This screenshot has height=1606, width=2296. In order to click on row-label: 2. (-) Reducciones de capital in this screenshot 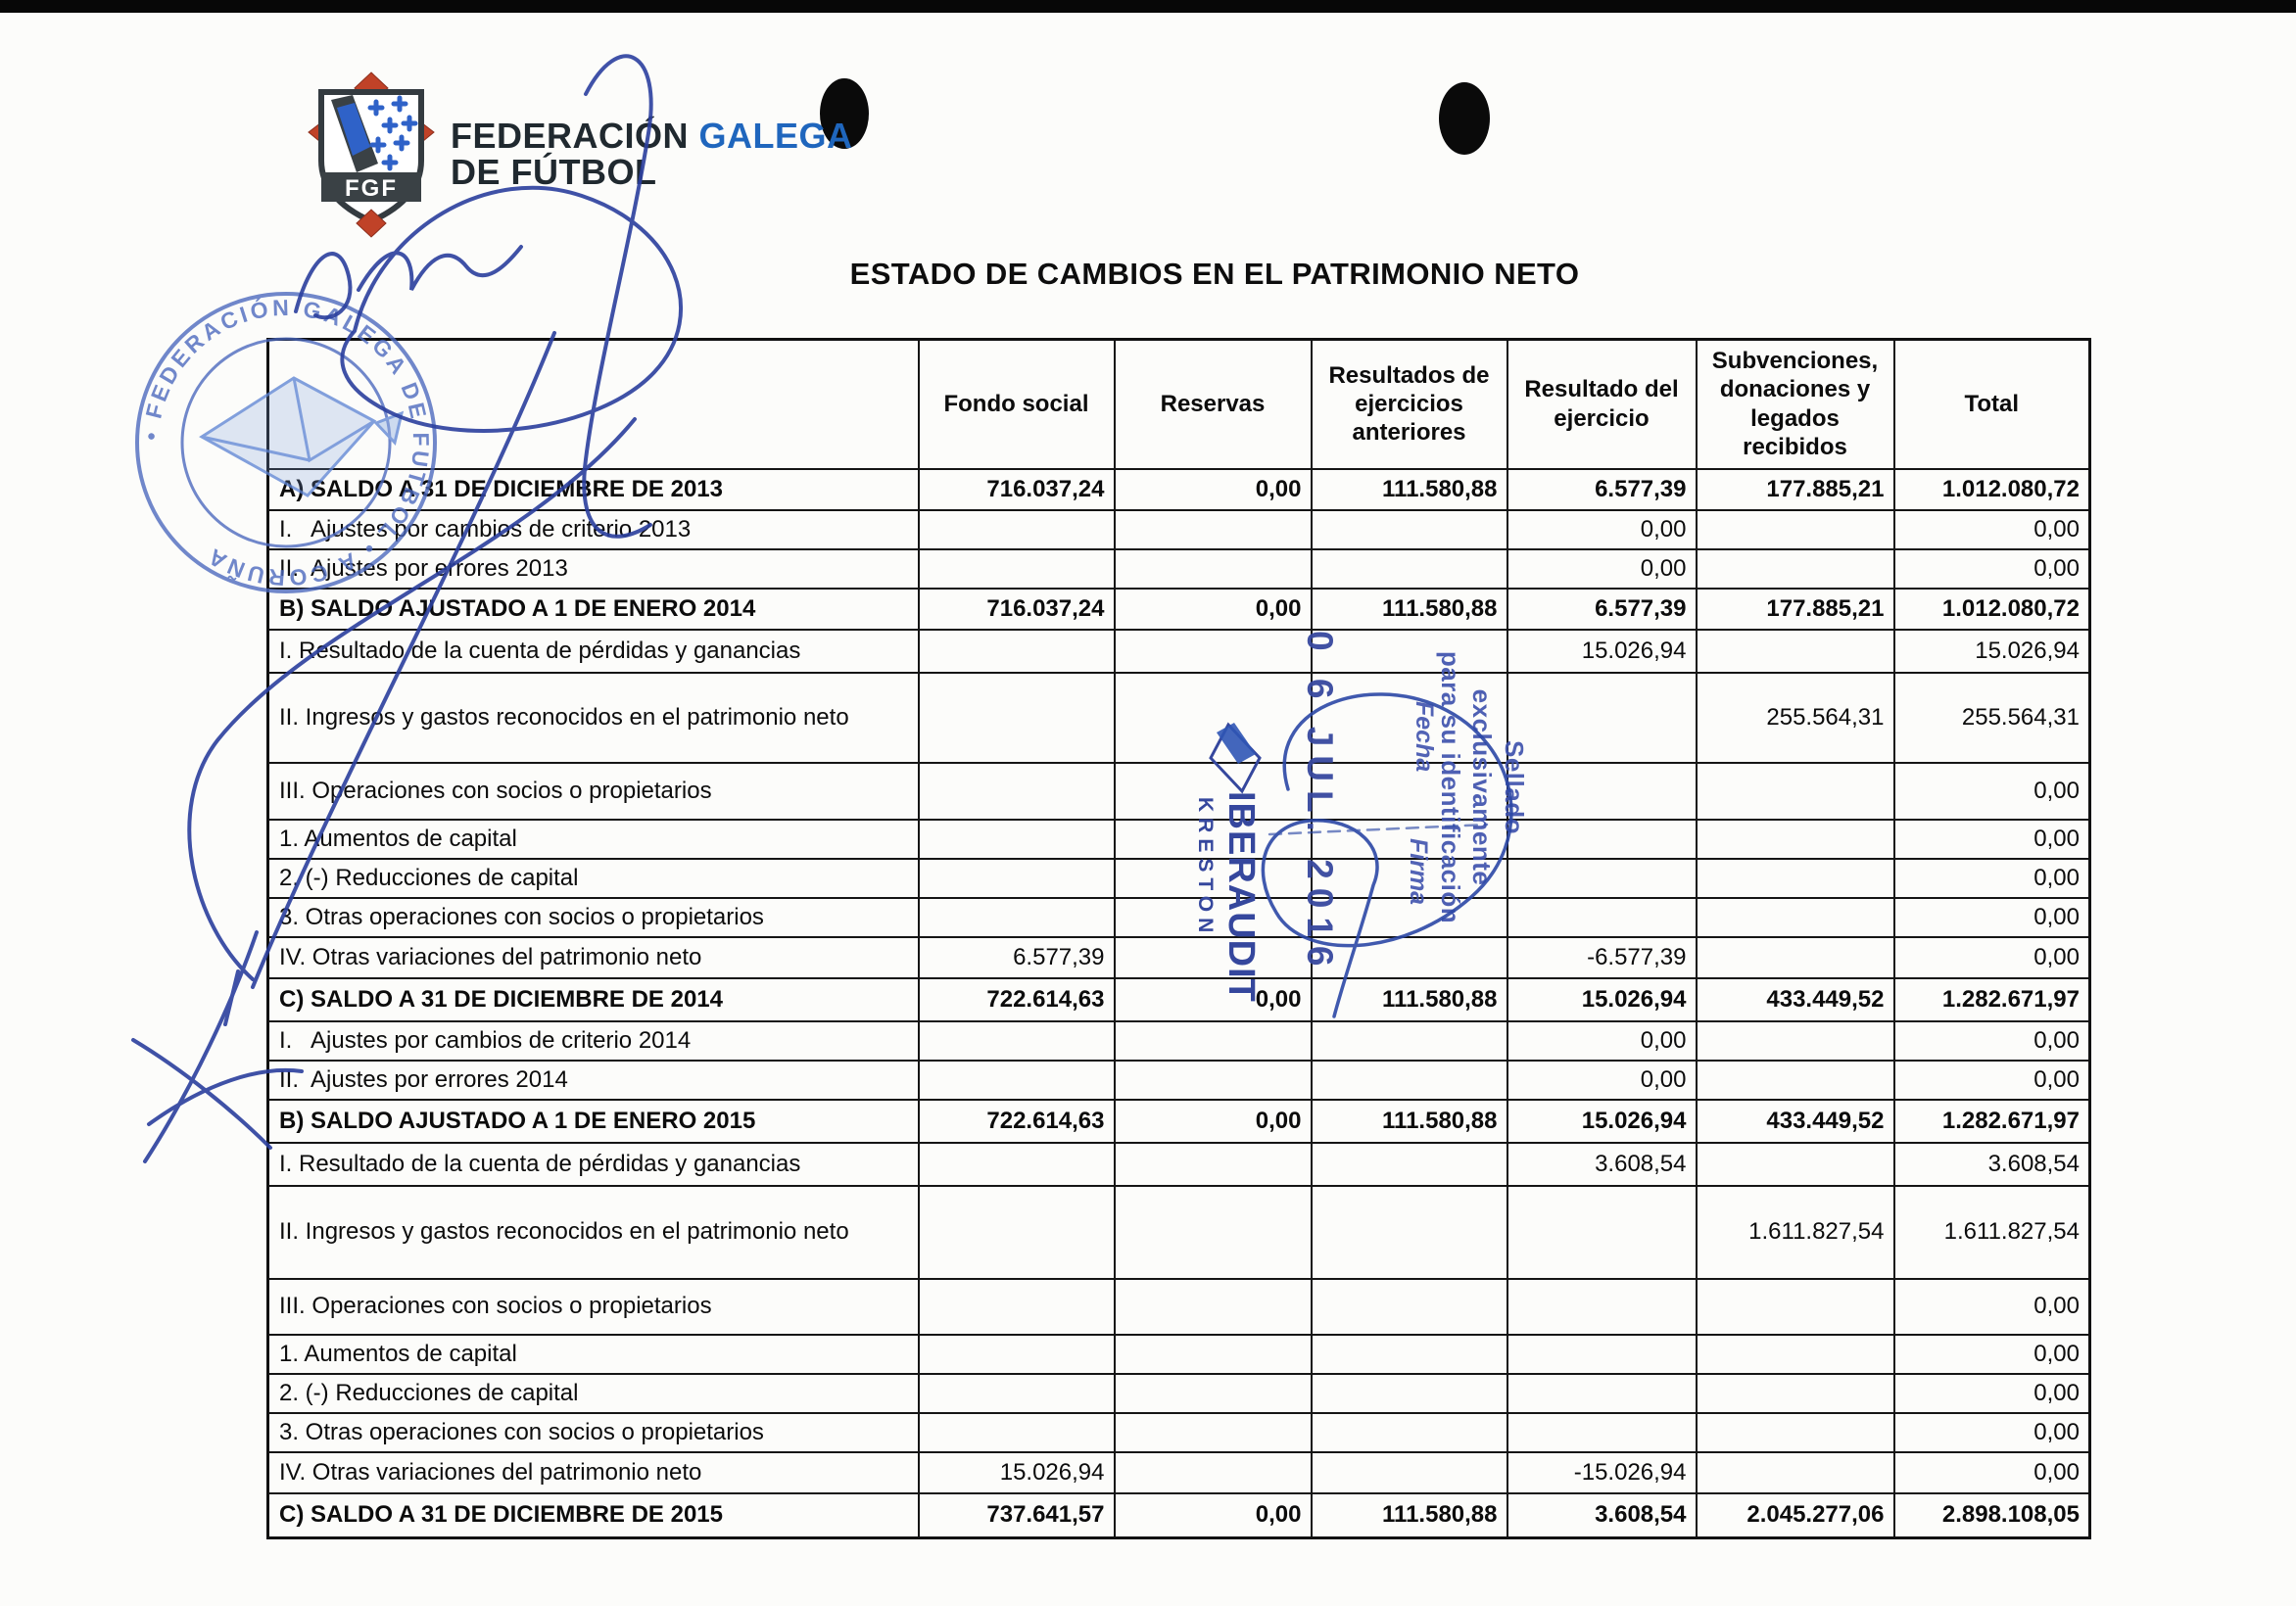, I will do `click(593, 1393)`.